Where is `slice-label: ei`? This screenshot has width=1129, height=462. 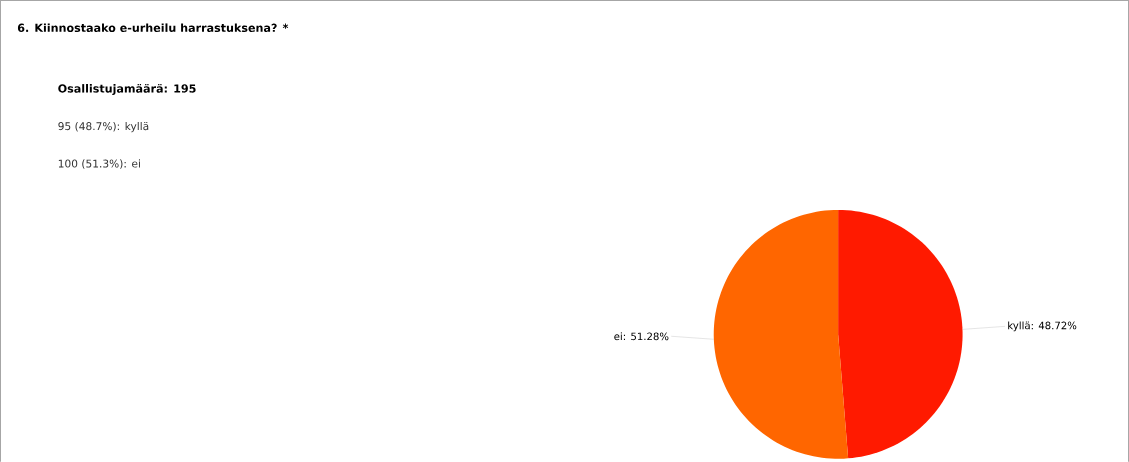
slice-label: ei is located at coordinates (618, 336).